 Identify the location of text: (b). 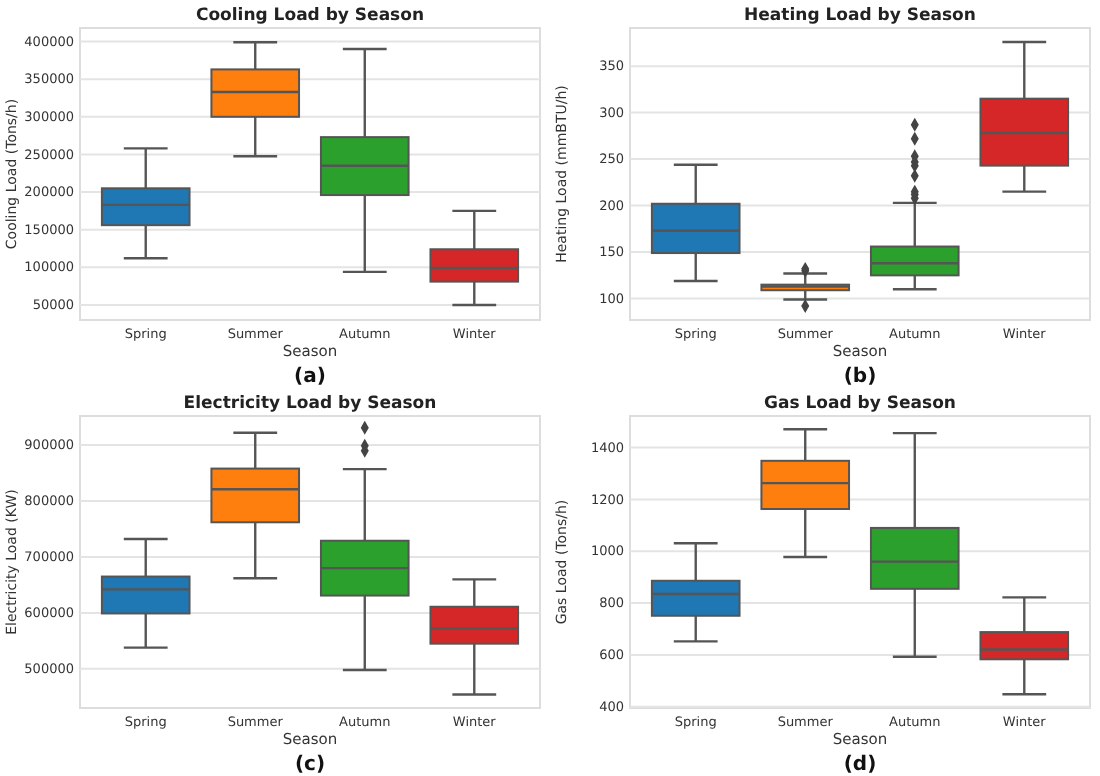
(860, 377).